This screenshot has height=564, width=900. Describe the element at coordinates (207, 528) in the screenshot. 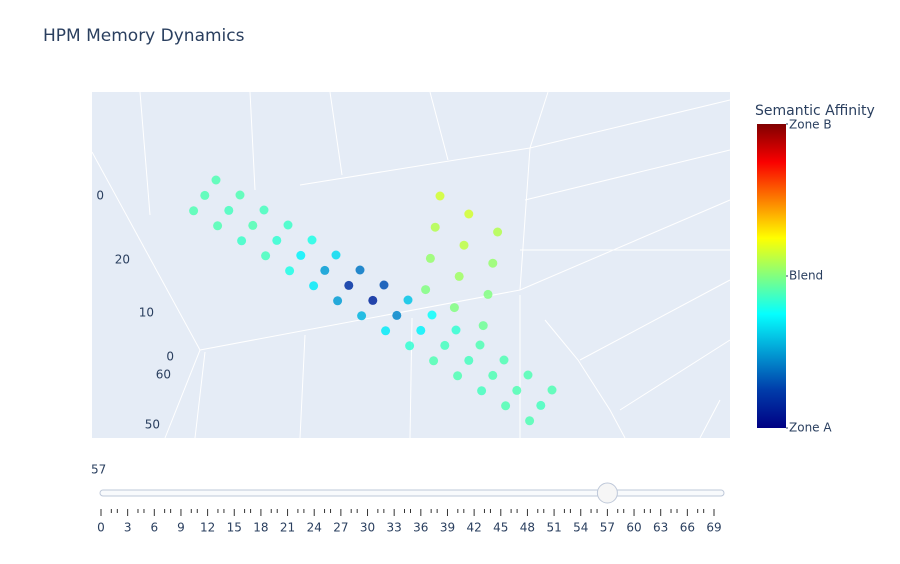

I see `slider-tick-label: 12` at that location.